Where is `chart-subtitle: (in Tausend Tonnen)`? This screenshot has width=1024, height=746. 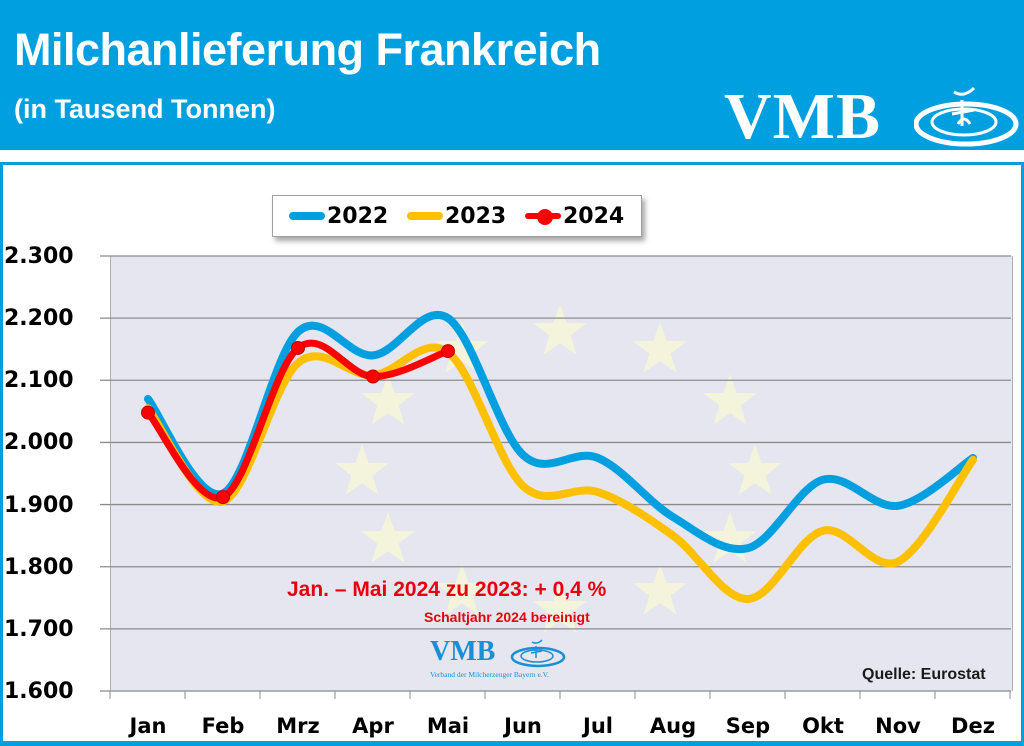
chart-subtitle: (in Tausend Tonnen) is located at coordinates (145, 109).